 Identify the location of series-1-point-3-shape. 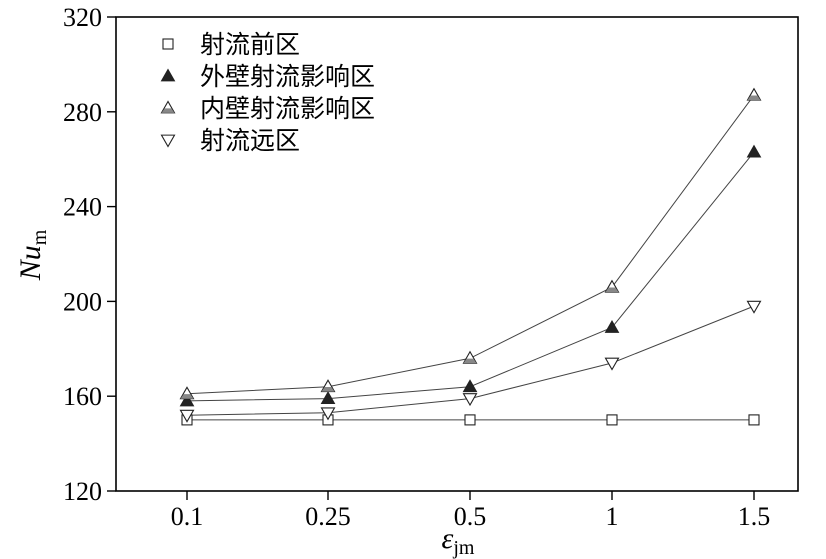
(612, 326).